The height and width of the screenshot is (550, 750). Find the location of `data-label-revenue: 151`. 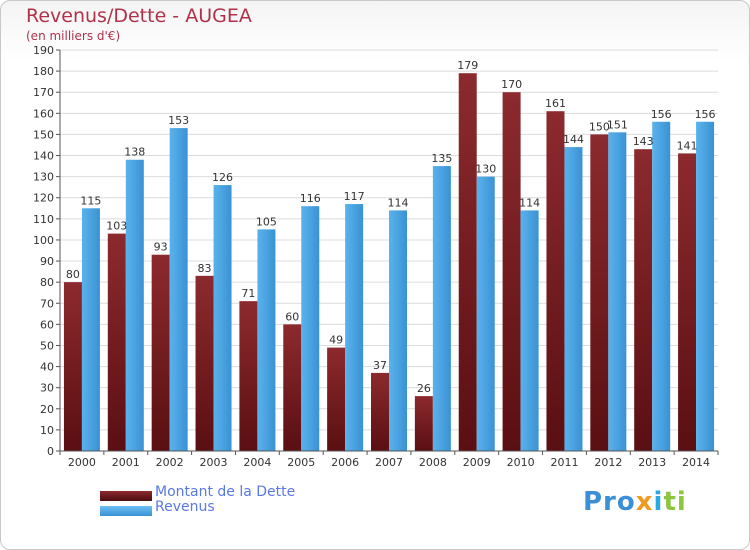

data-label-revenue: 151 is located at coordinates (617, 124).